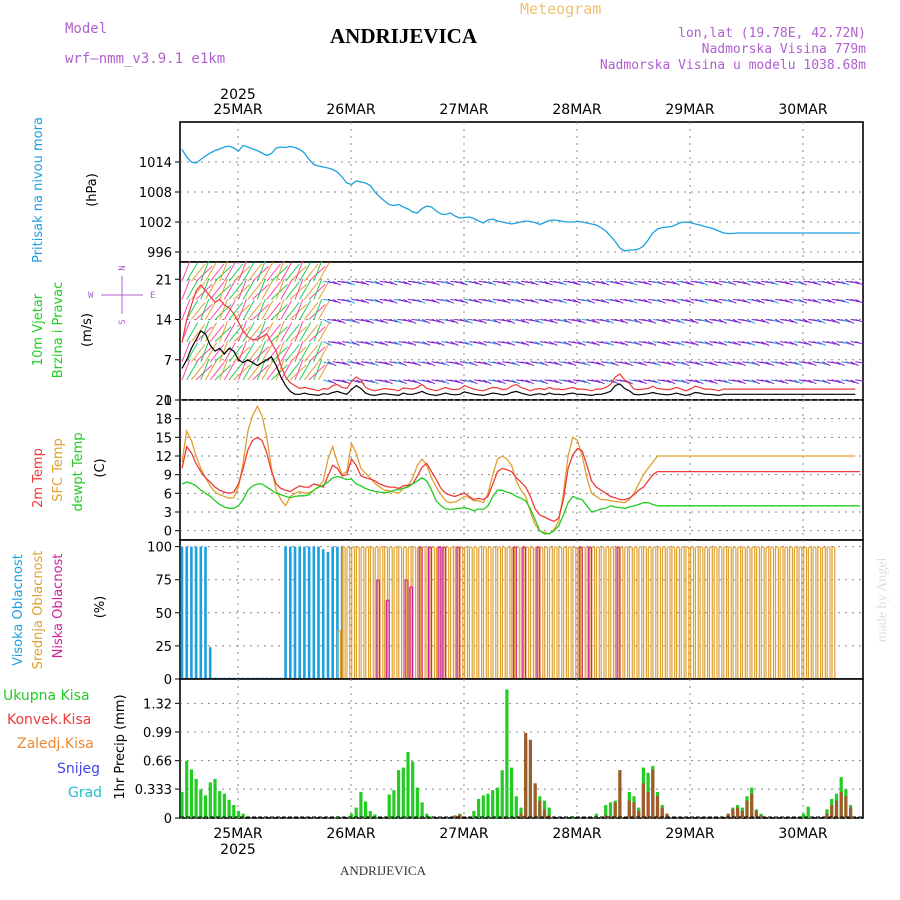 The image size is (900, 900). Describe the element at coordinates (350, 834) in the screenshot. I see `bottom-day-label: 26MAR` at that location.